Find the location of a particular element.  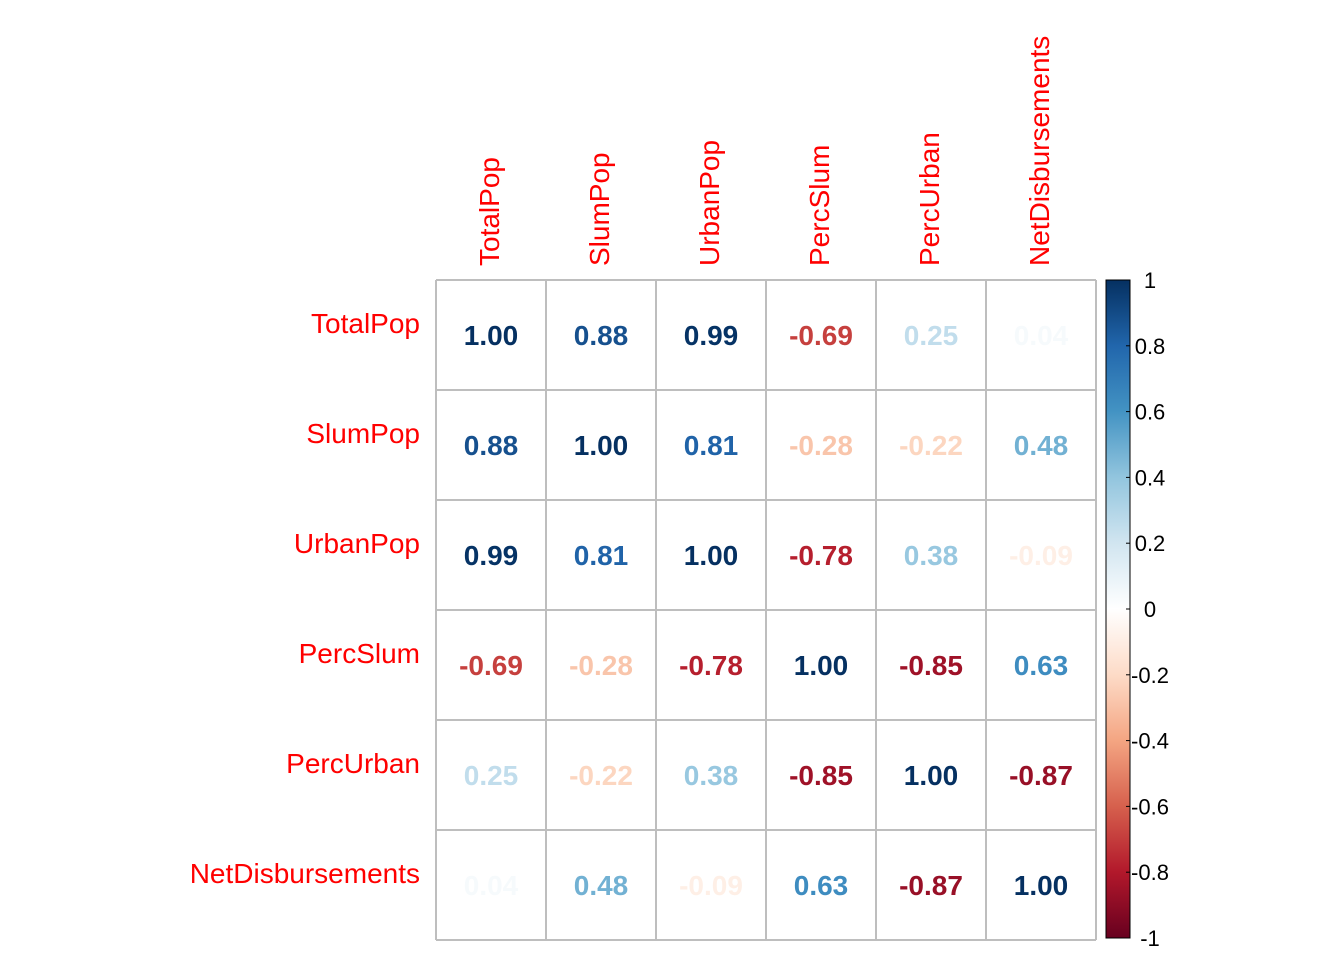

colorbar-tick-label: -1 is located at coordinates (1150, 938).